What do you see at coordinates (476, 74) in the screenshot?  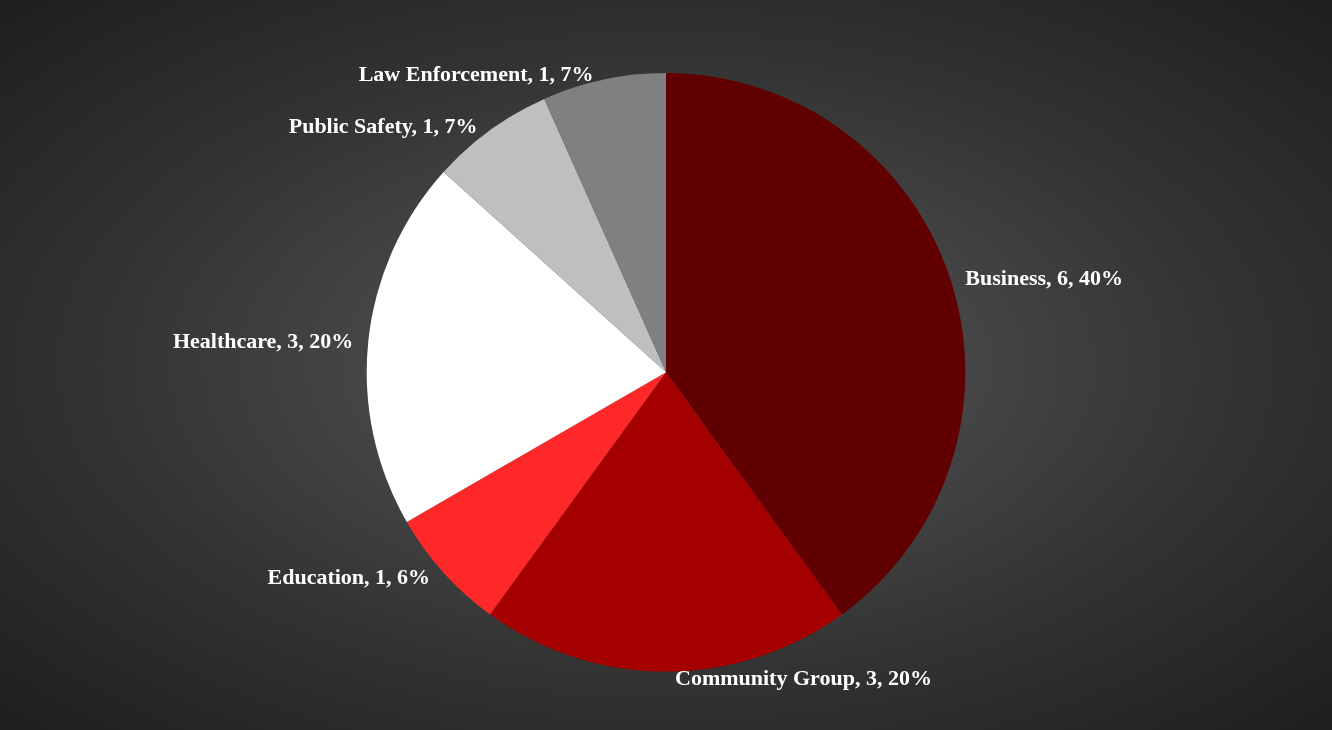 I see `slice-label: Law Enforcement, 1, 7%` at bounding box center [476, 74].